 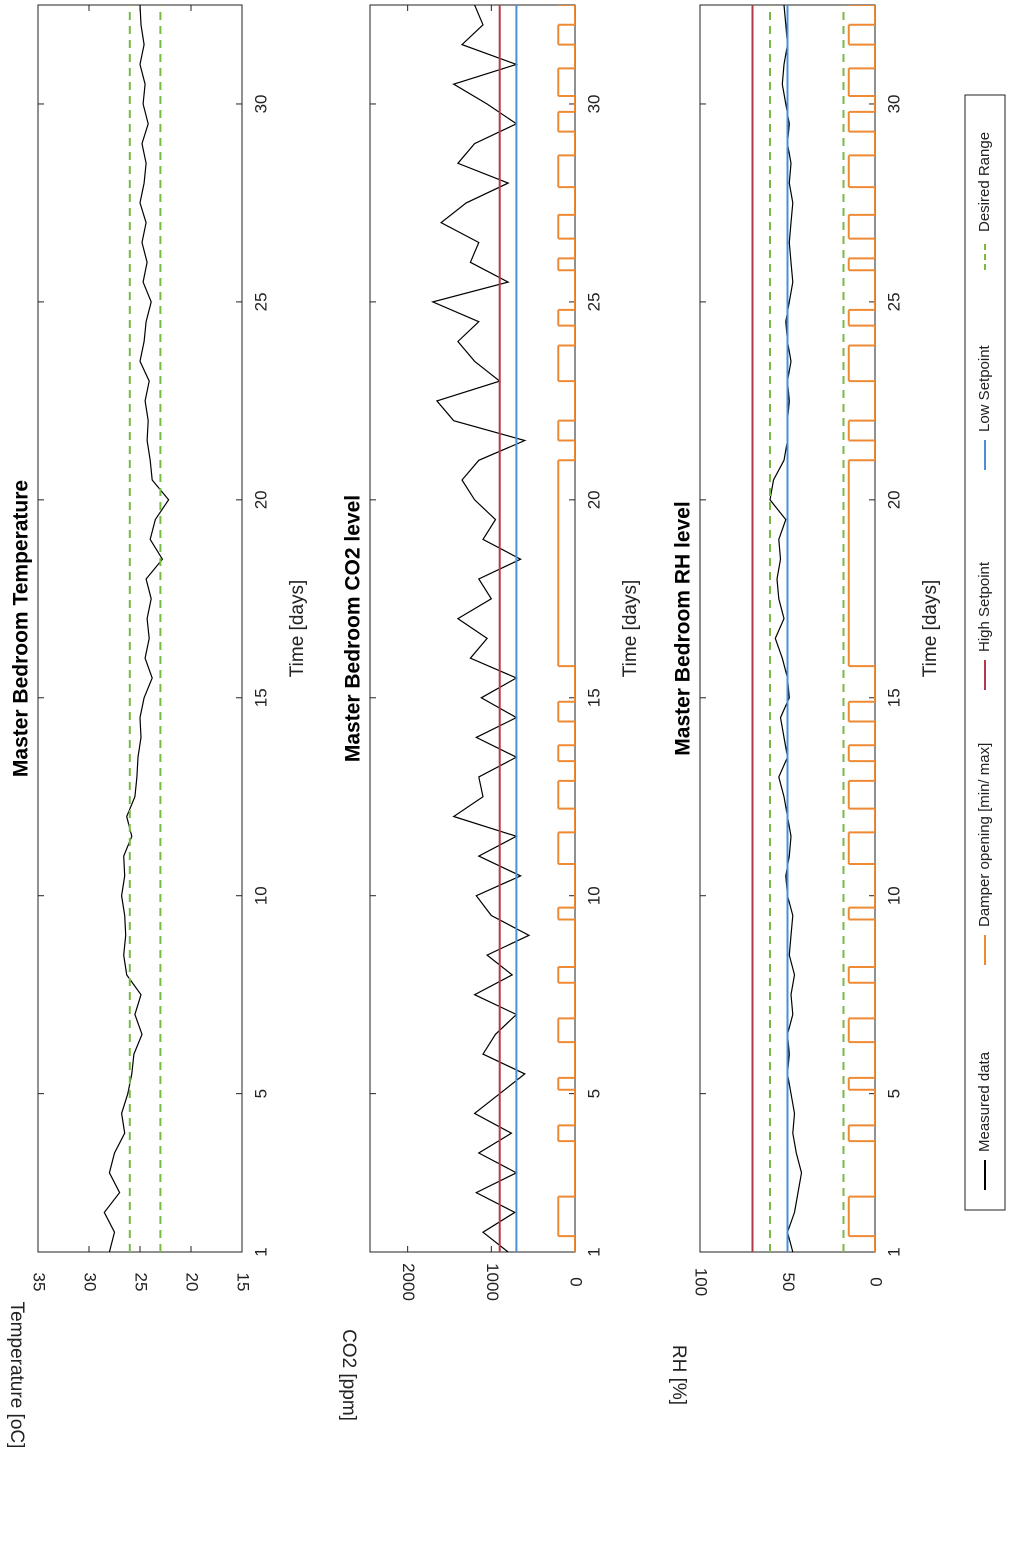 What do you see at coordinates (348, 1375) in the screenshot?
I see `y-axis-label: CO2 [ppm]` at bounding box center [348, 1375].